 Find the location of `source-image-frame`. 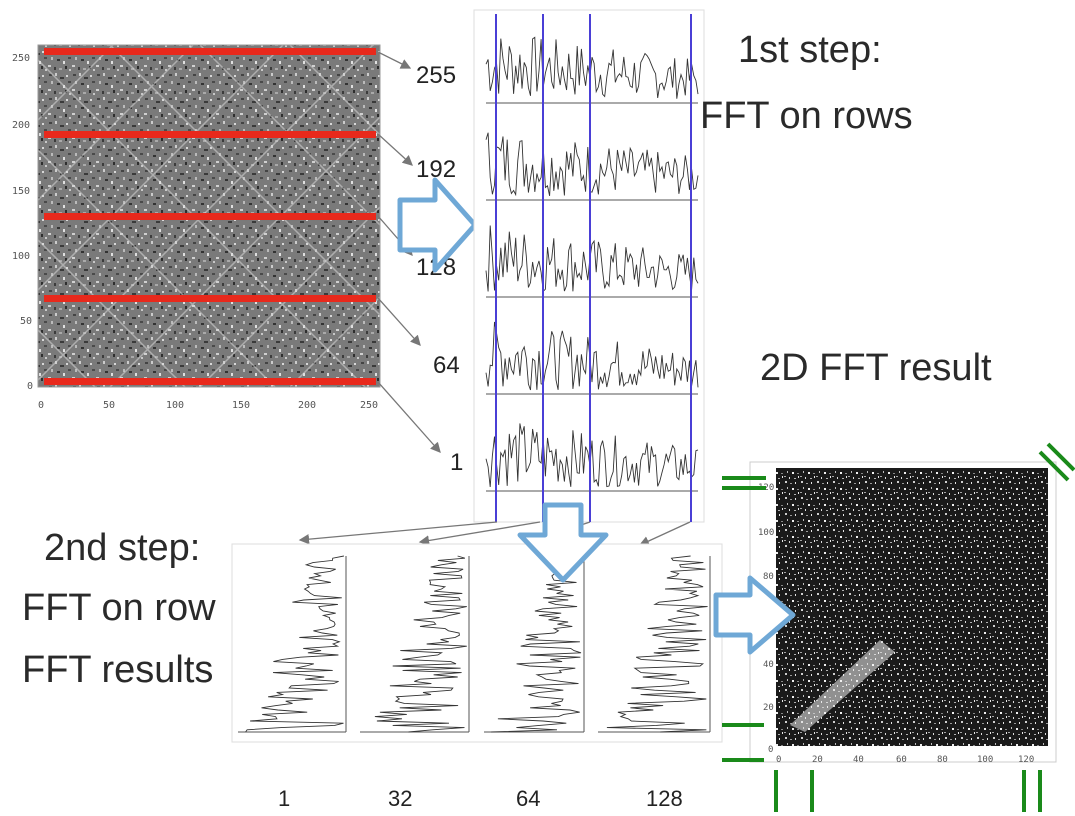

source-image-frame is located at coordinates (209, 216).